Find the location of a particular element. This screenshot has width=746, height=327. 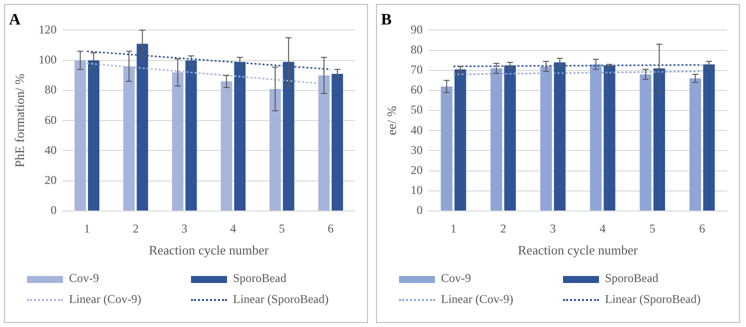

y-tick-label: 50 is located at coordinates (416, 109).